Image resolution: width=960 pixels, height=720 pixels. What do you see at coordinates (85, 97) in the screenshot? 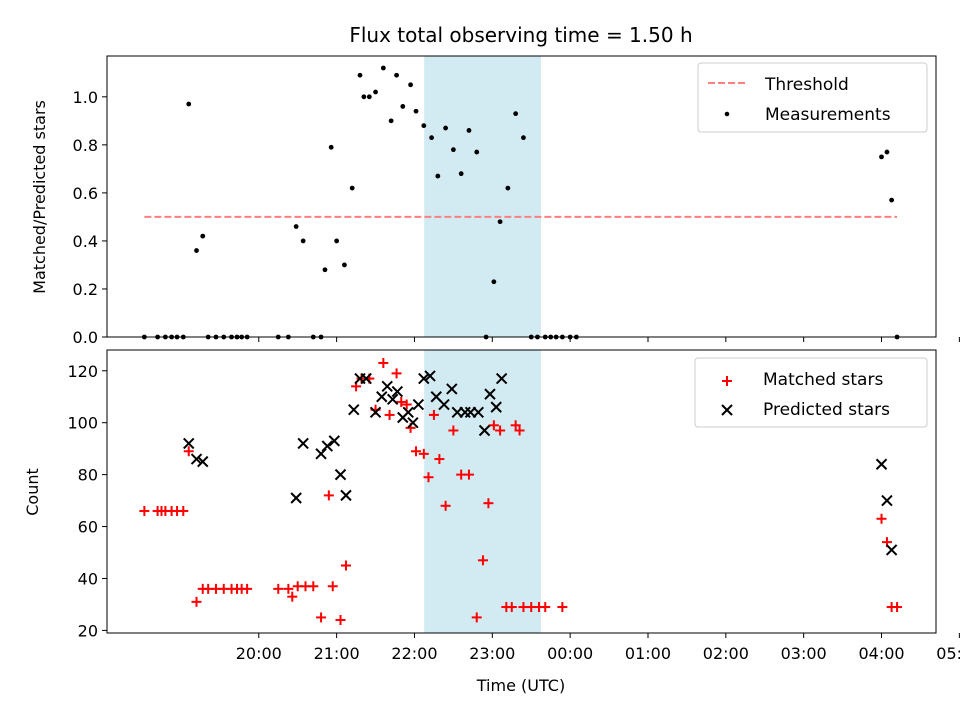
I see `ytick-label: 1.0` at bounding box center [85, 97].